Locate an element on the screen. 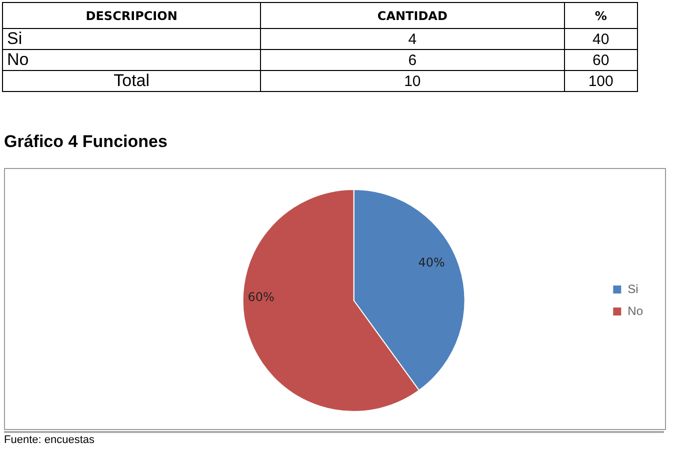 This screenshot has height=450, width=677. legend-label: No is located at coordinates (636, 311).